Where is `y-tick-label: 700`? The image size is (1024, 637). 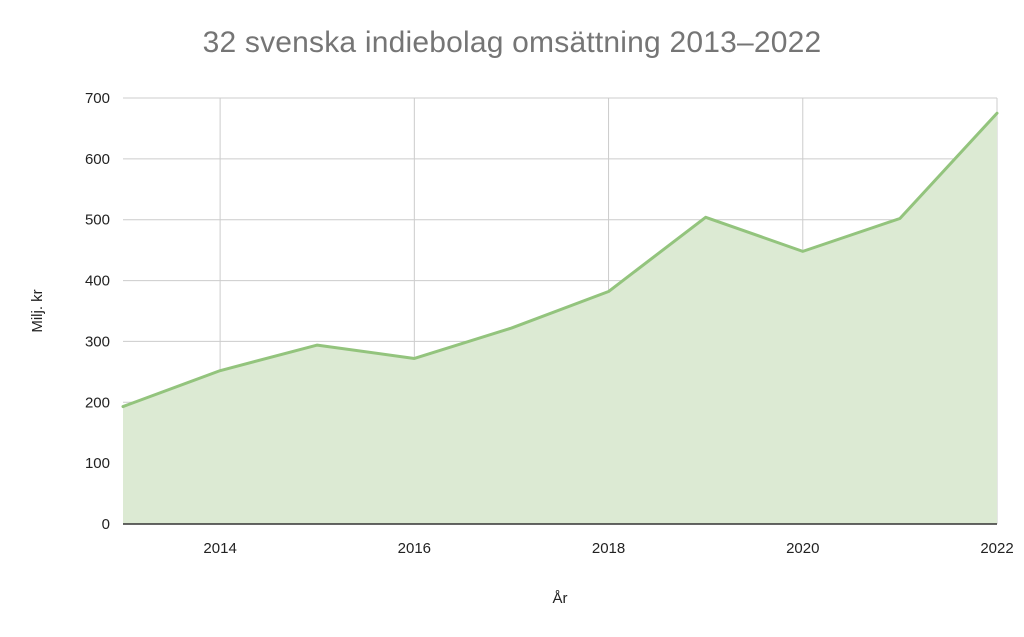
y-tick-label: 700 is located at coordinates (97, 98).